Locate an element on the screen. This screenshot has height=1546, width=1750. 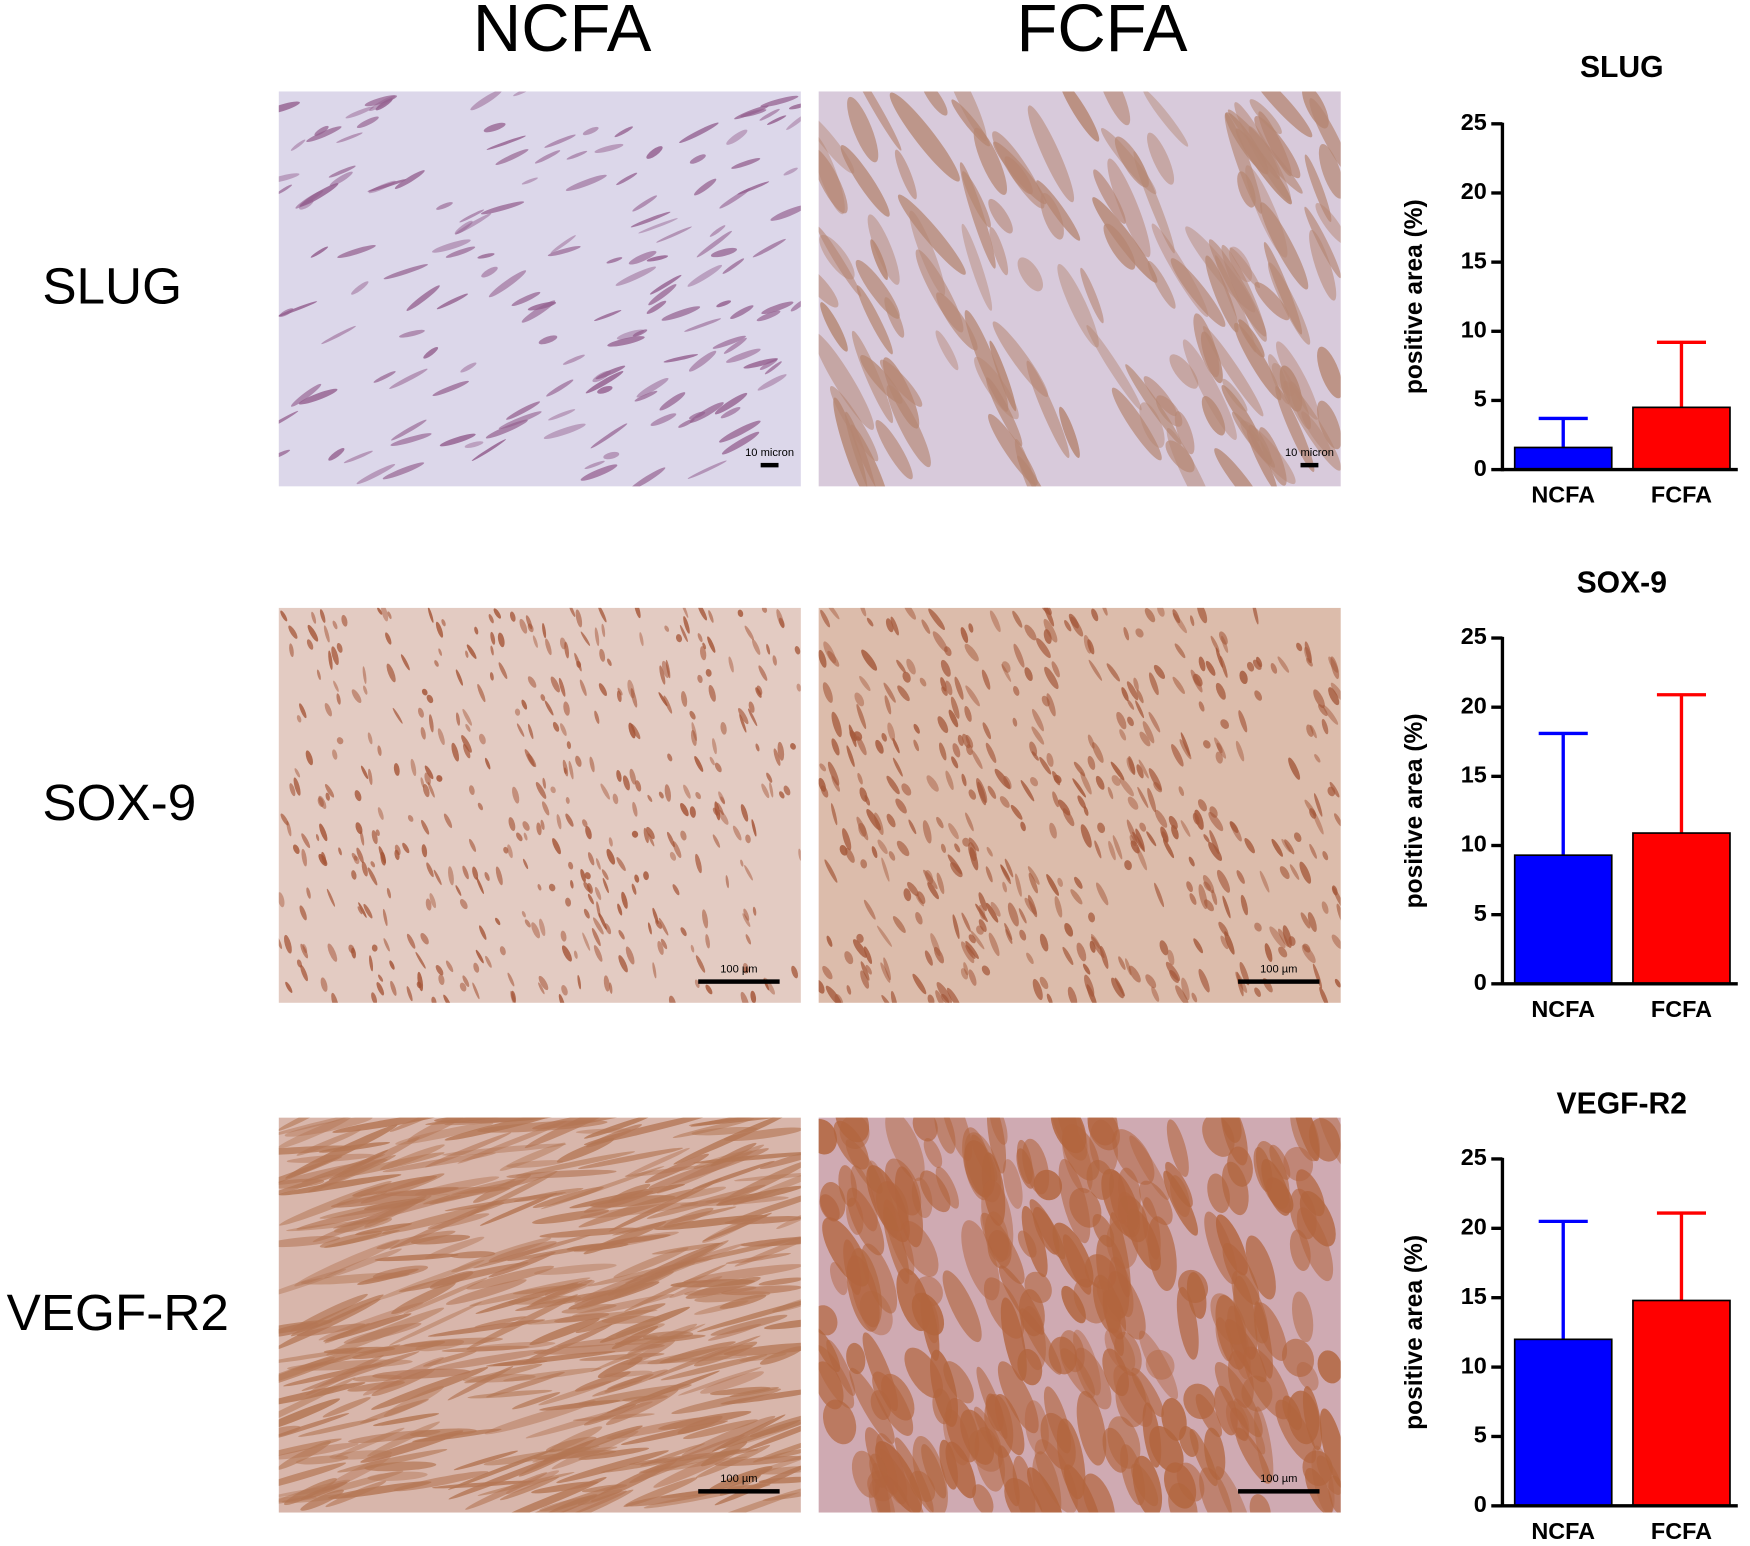
chart-title: SLUG is located at coordinates (1622, 67).